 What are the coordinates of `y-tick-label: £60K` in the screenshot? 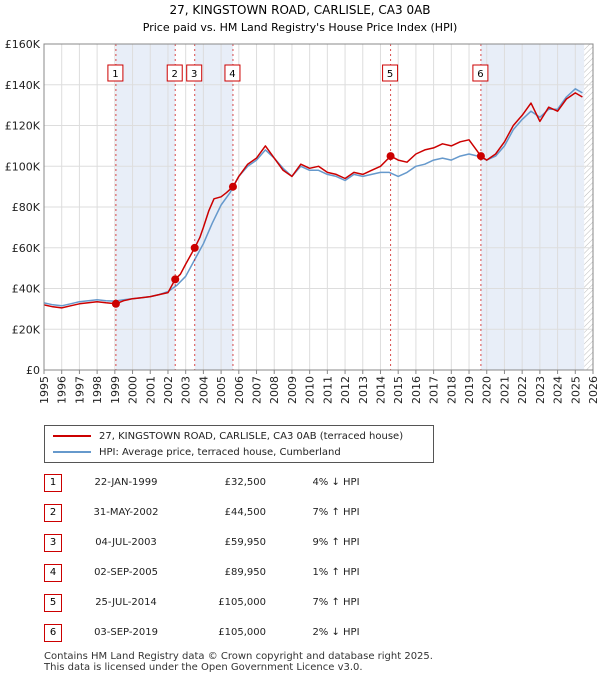 It's located at (26, 248).